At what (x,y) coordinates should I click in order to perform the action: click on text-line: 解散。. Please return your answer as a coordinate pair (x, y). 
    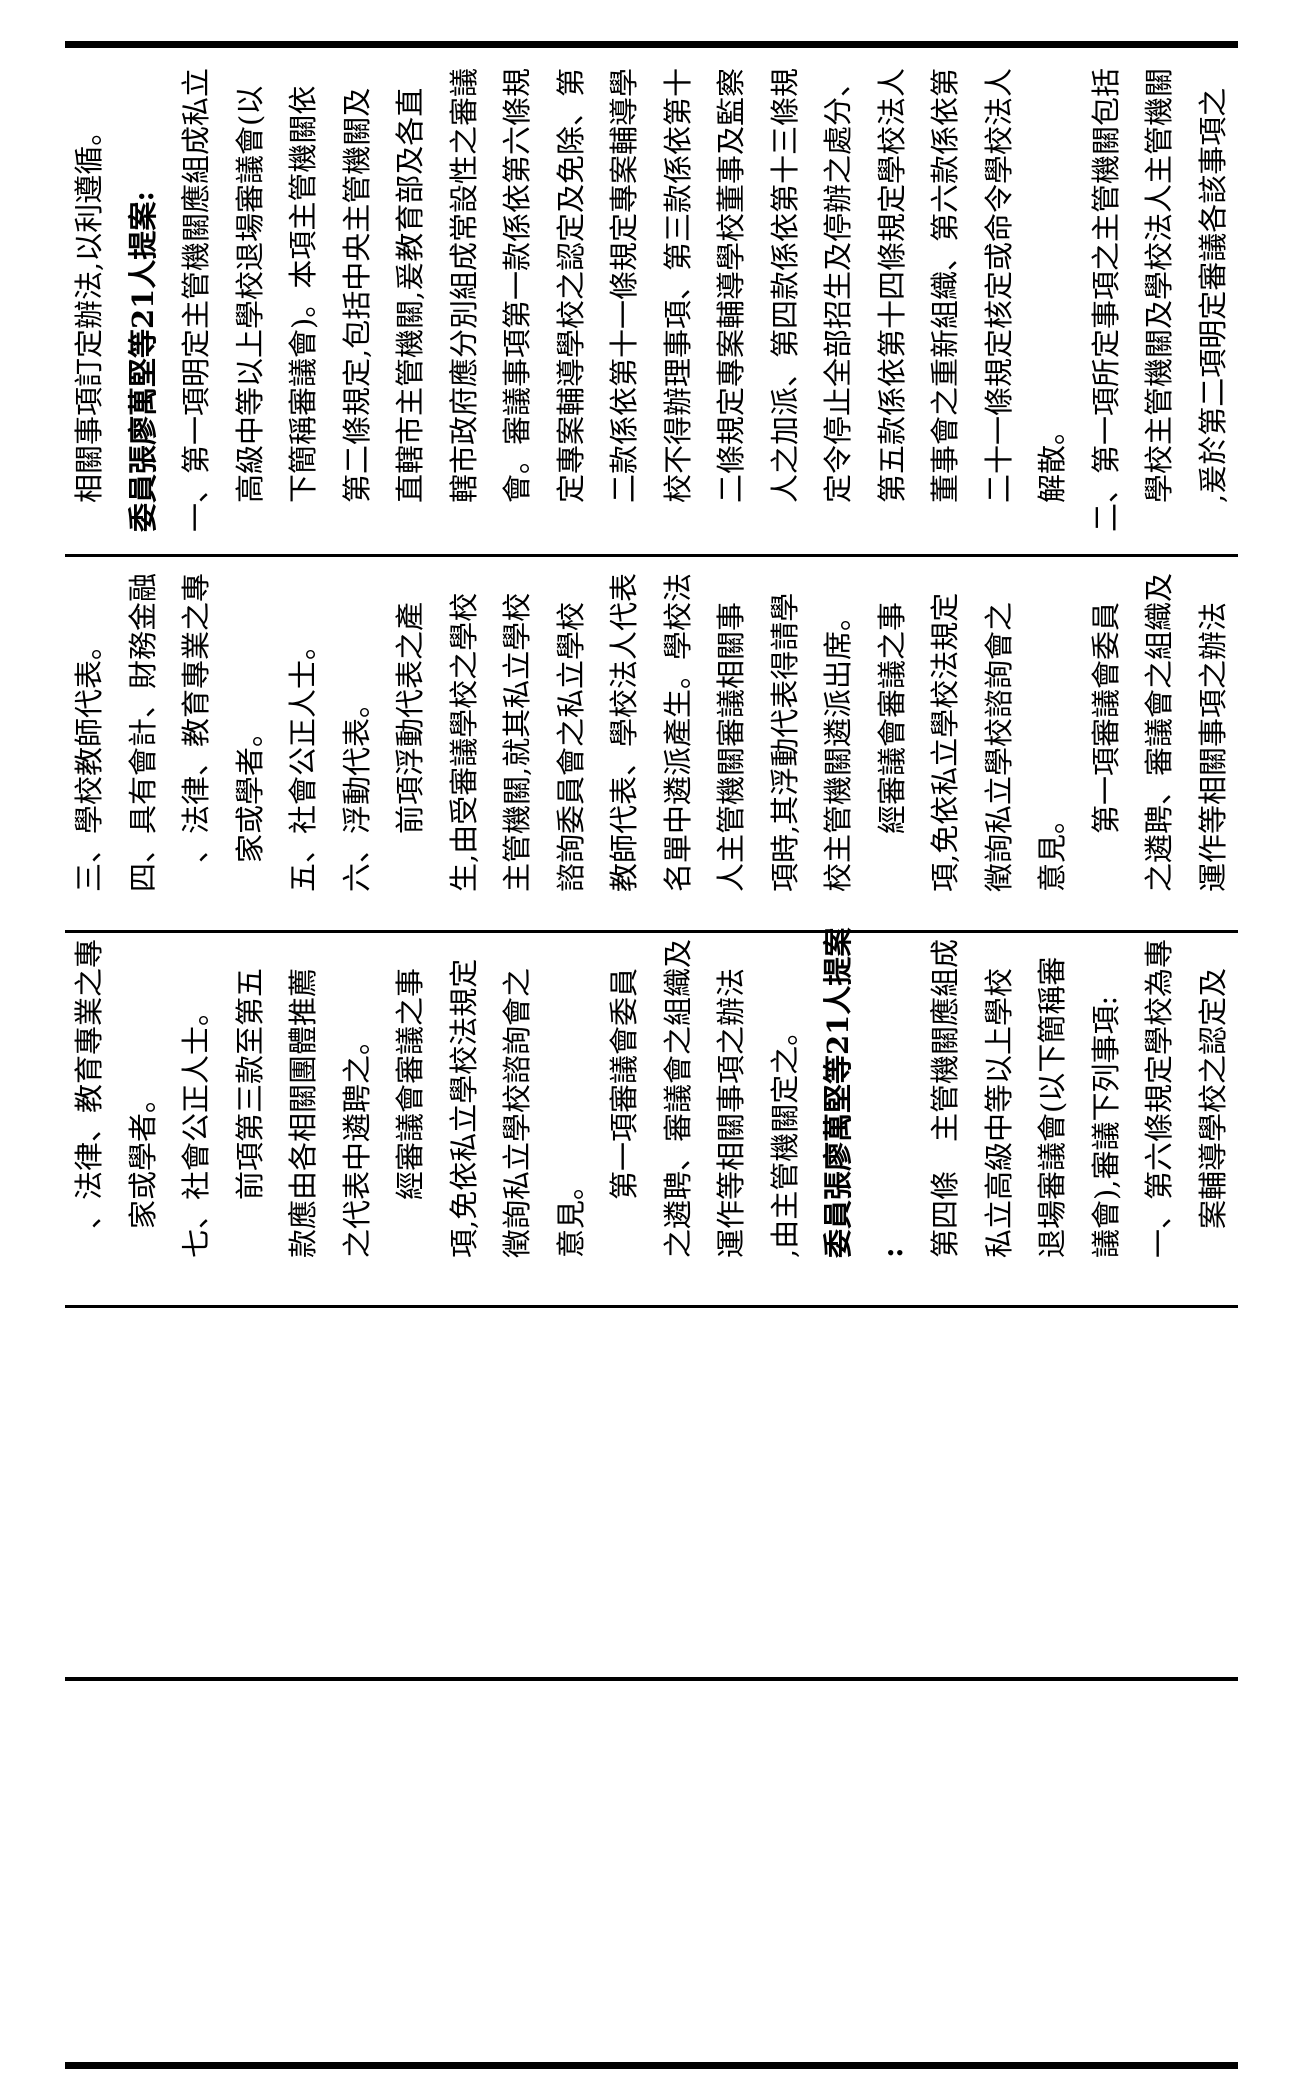
    Looking at the image, I should click on (1052, 459).